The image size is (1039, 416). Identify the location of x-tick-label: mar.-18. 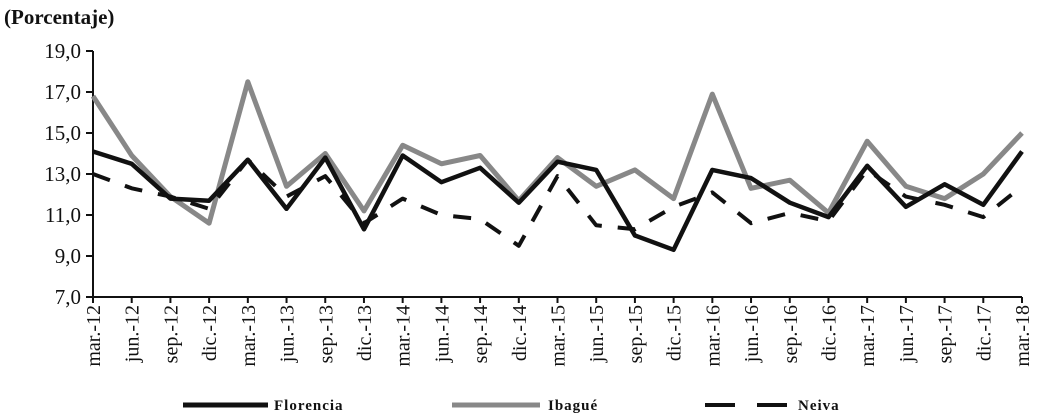
(1023, 336).